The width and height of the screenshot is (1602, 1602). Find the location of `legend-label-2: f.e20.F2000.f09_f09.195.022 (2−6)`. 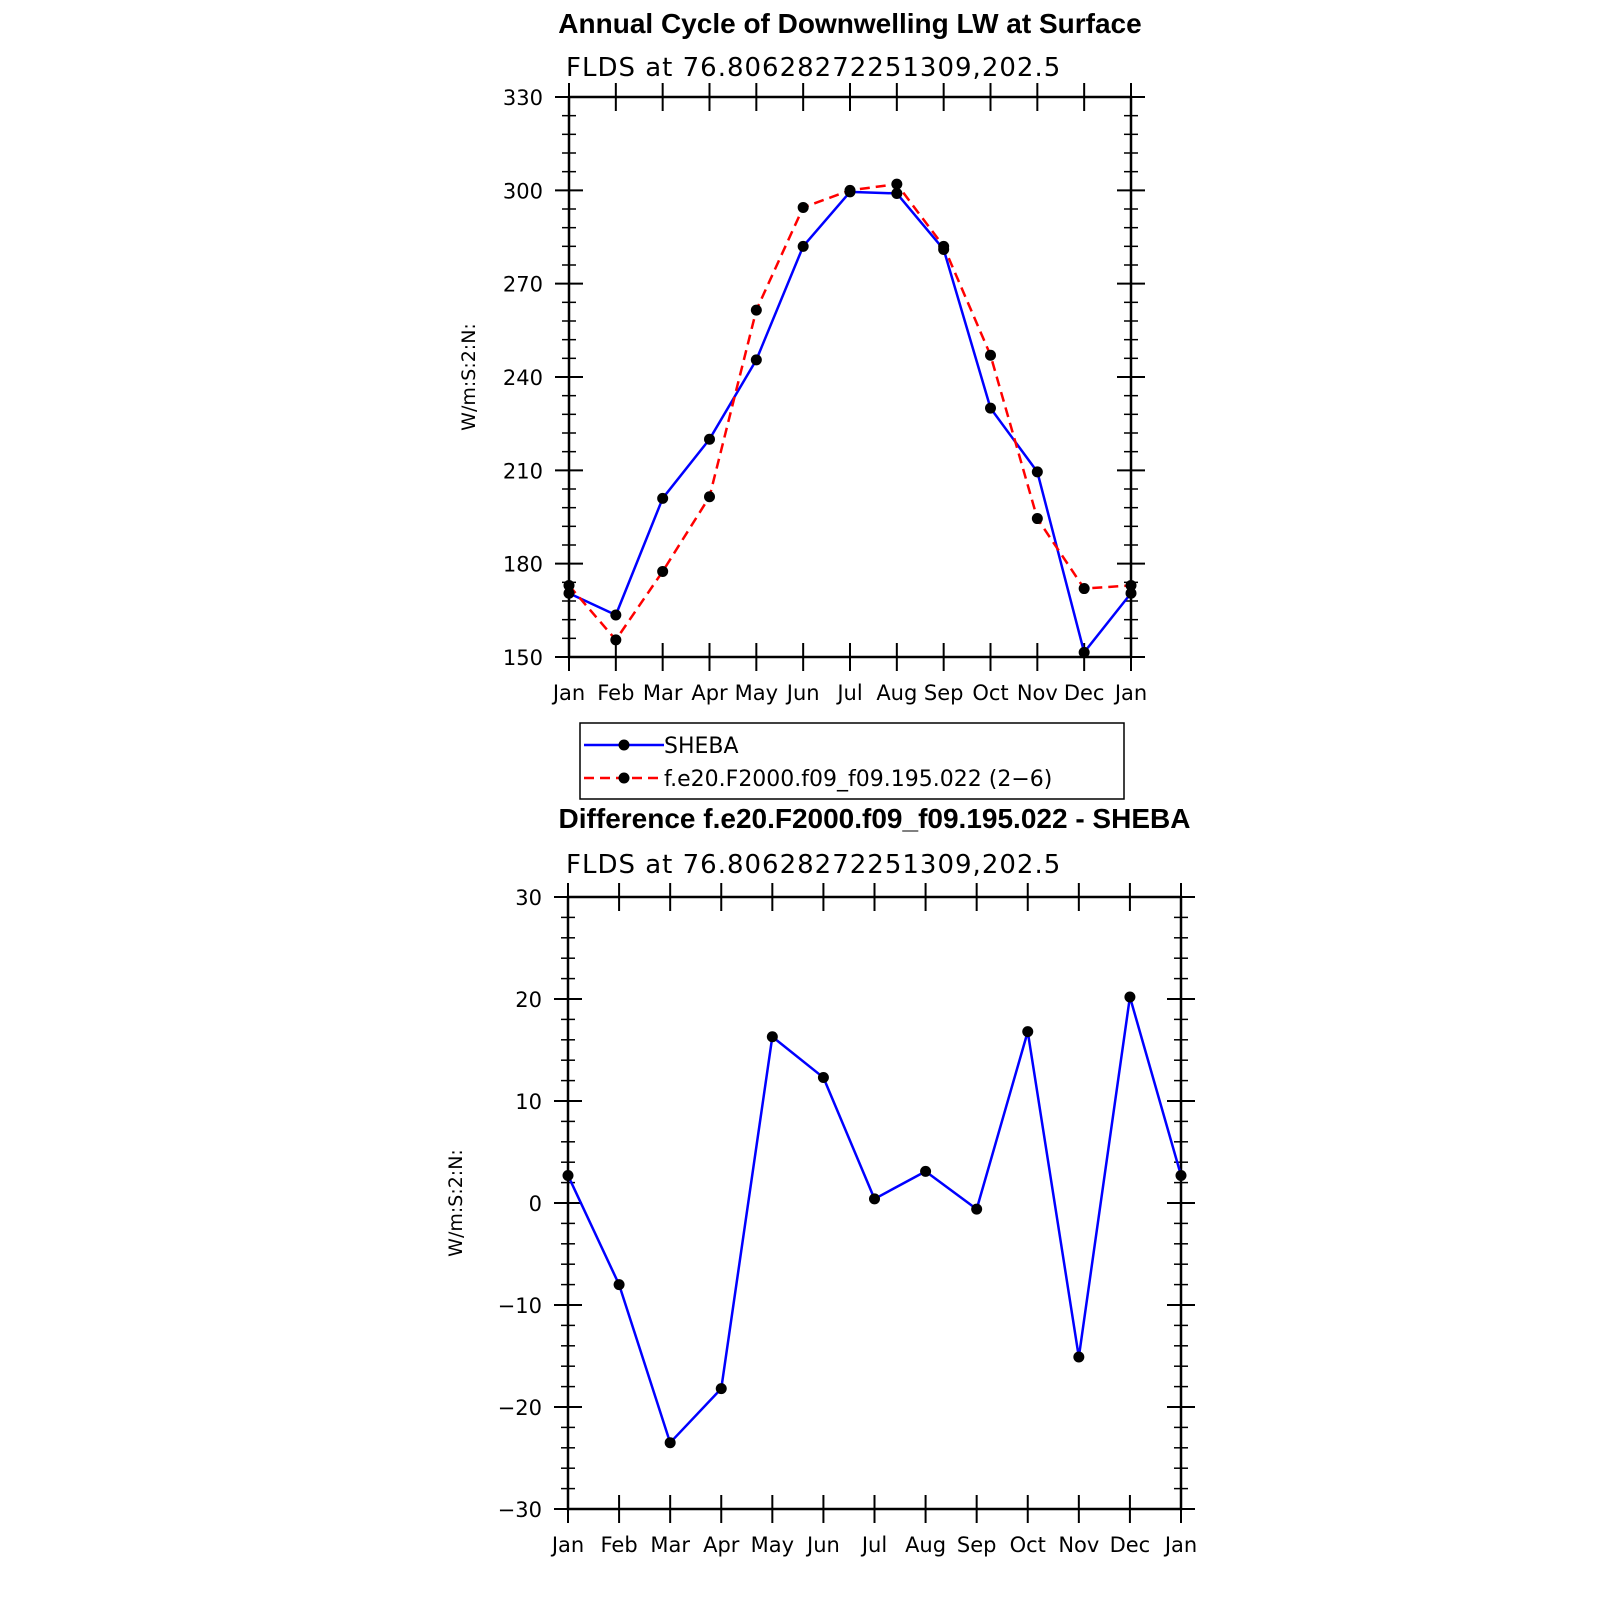

legend-label-2: f.e20.F2000.f09_f09.195.022 (2−6) is located at coordinates (858, 779).